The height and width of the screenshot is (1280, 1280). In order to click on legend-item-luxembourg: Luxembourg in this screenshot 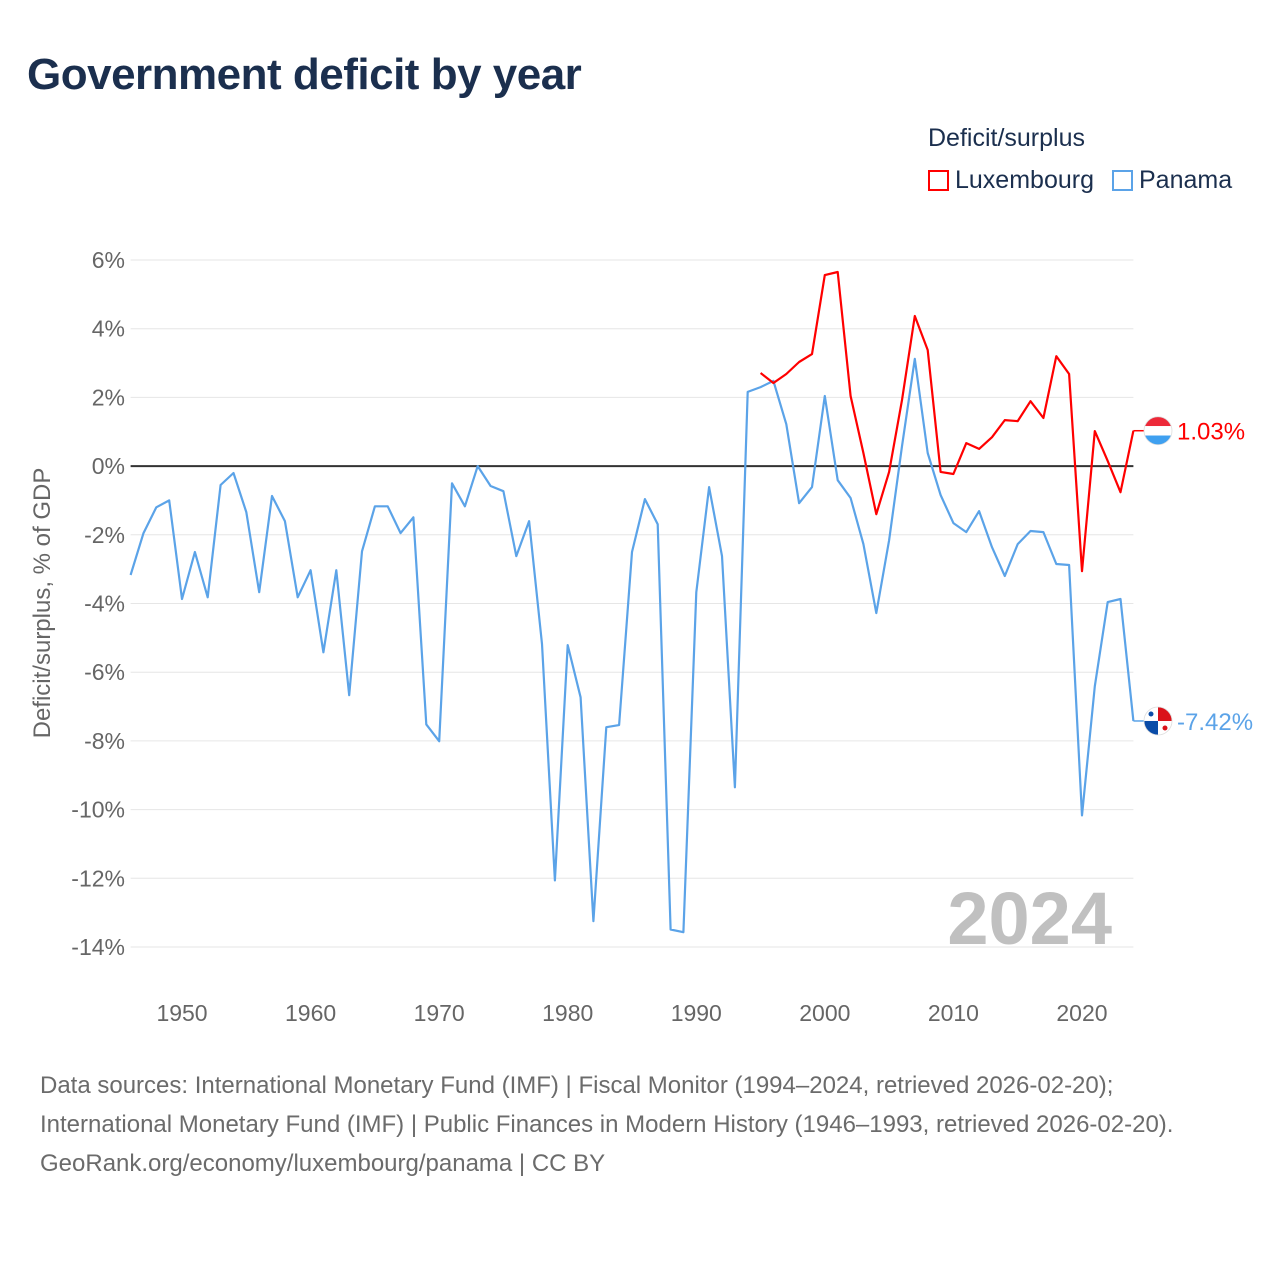, I will do `click(1011, 180)`.